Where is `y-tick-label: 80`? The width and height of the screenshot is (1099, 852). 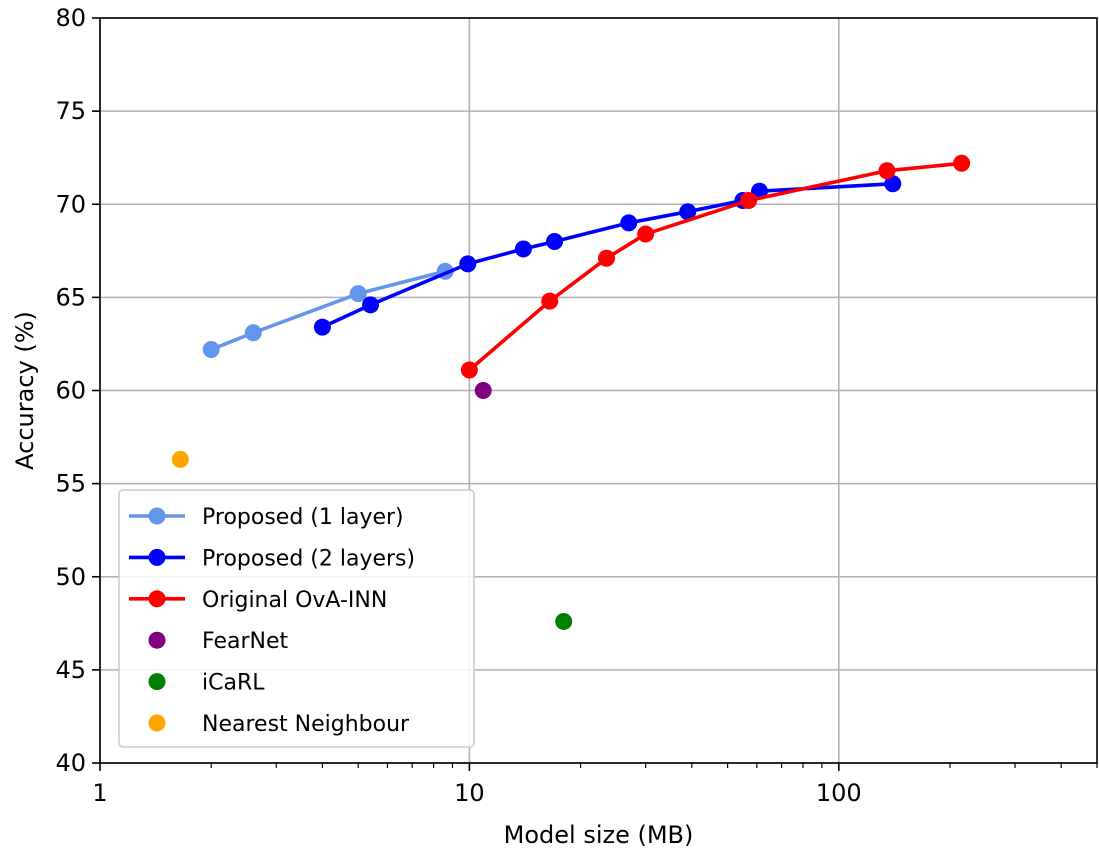
y-tick-label: 80 is located at coordinates (70, 18).